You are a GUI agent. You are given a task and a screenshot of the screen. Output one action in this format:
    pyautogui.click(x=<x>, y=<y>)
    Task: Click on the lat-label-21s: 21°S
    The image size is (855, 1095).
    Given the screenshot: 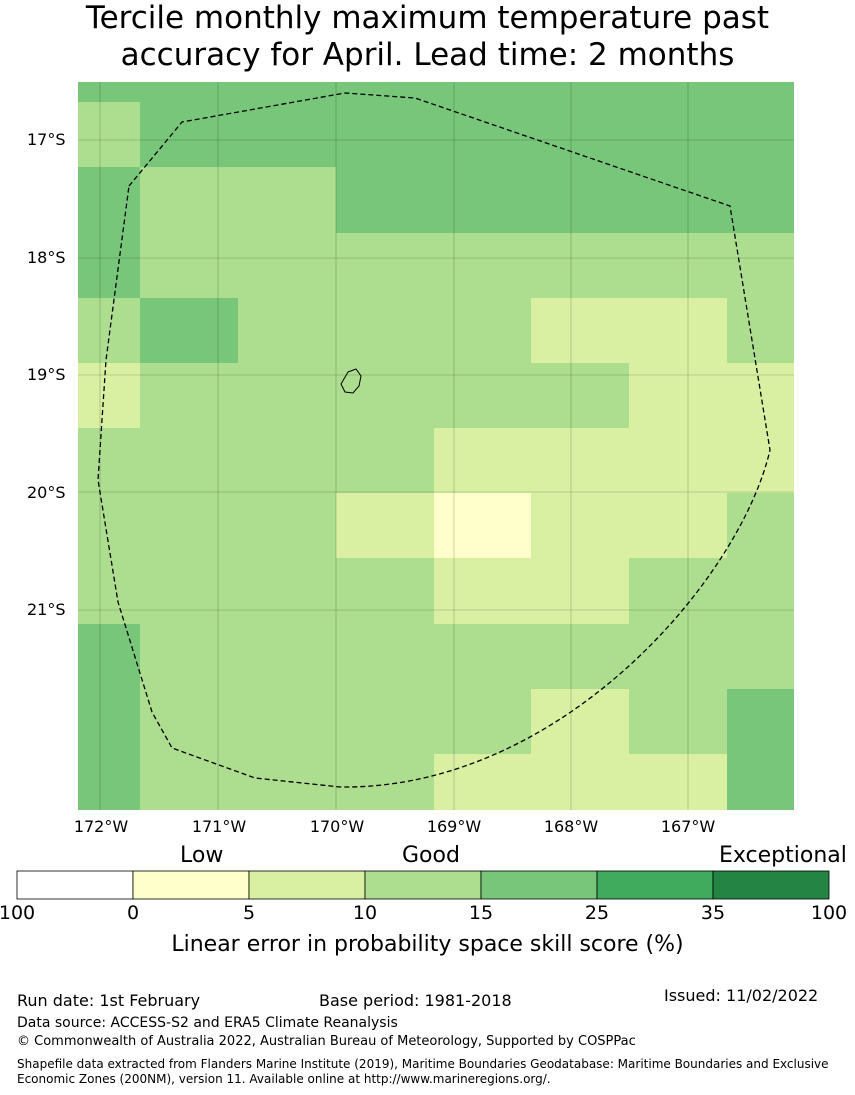 What is the action you would take?
    pyautogui.click(x=46, y=609)
    